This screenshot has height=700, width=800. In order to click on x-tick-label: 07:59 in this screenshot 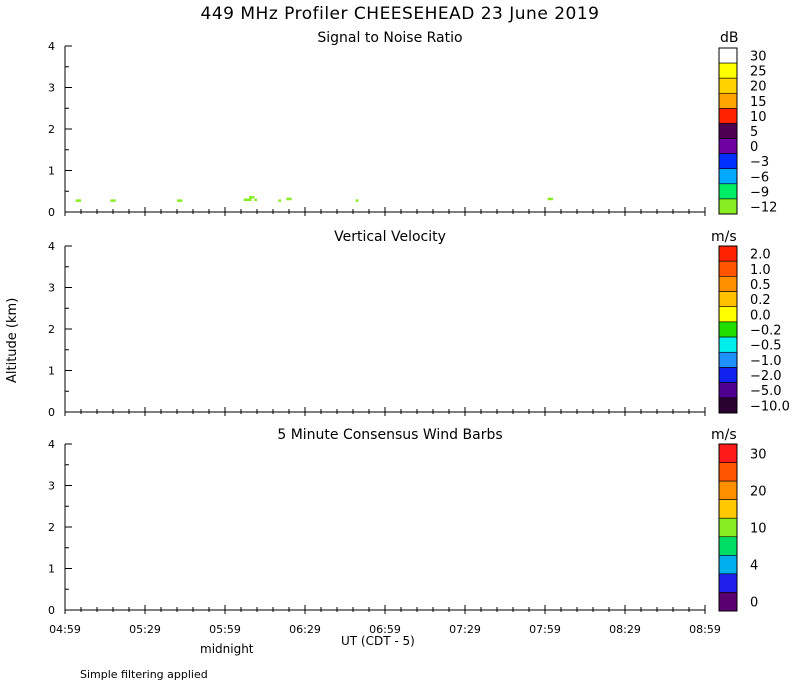, I will do `click(545, 629)`.